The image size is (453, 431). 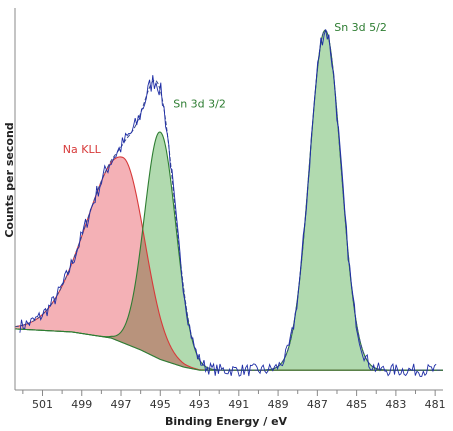 What do you see at coordinates (435, 404) in the screenshot?
I see `x-tick-label: 481` at bounding box center [435, 404].